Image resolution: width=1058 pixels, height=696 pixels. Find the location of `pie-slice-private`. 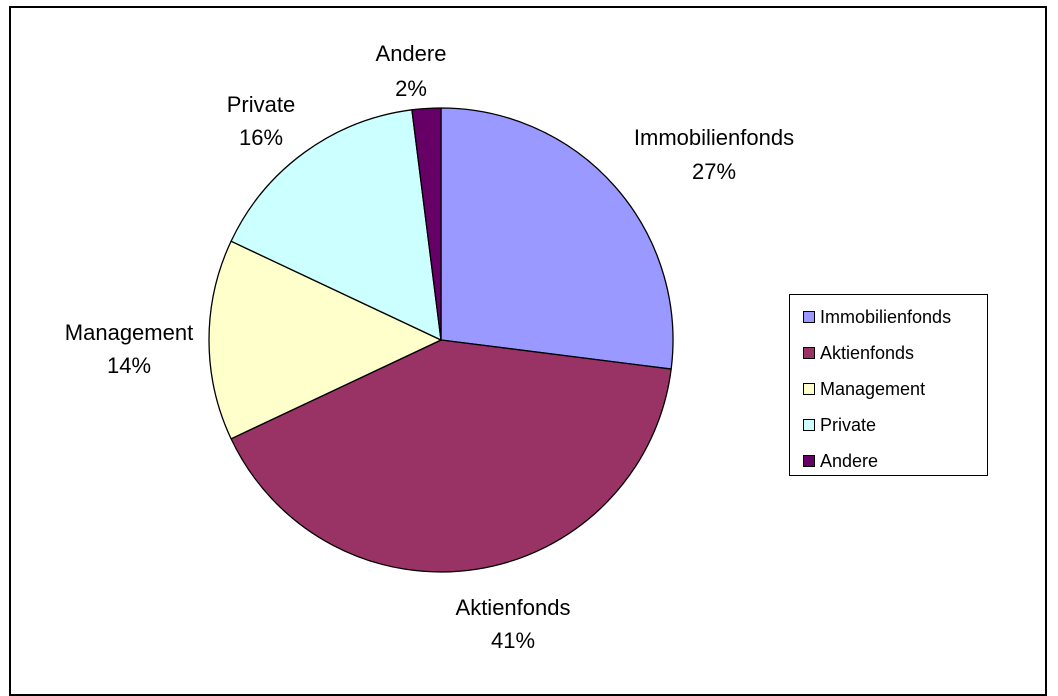

pie-slice-private is located at coordinates (336, 225).